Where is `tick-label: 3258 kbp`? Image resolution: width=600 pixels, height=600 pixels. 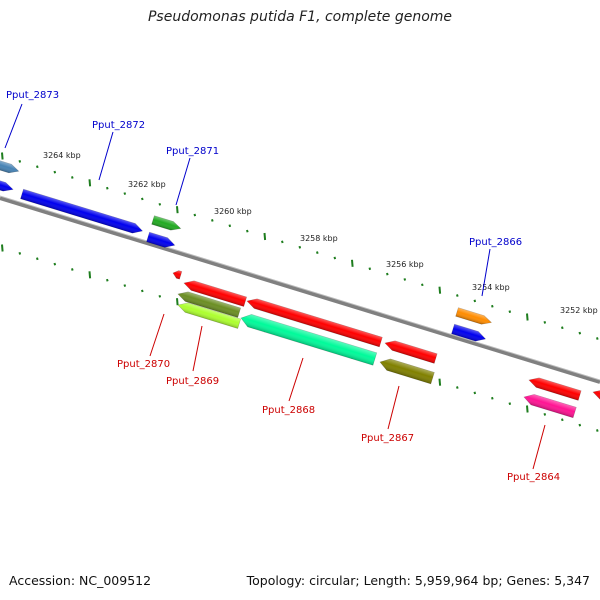 tick-label: 3258 kbp is located at coordinates (319, 238).